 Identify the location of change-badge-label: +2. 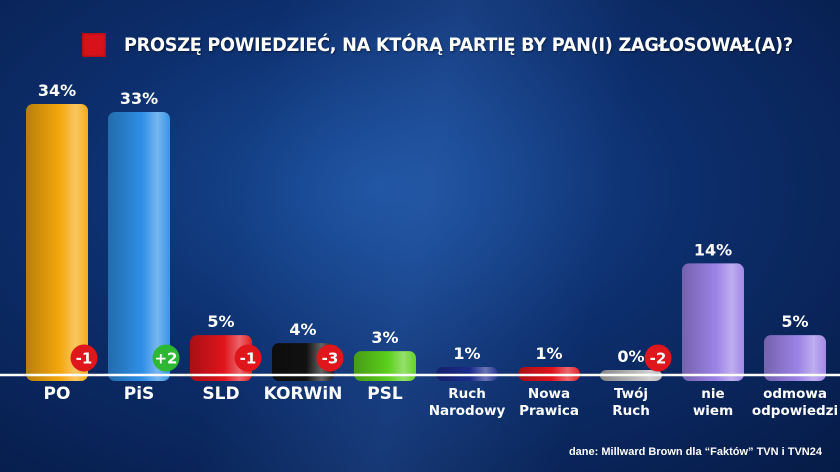
(165, 359).